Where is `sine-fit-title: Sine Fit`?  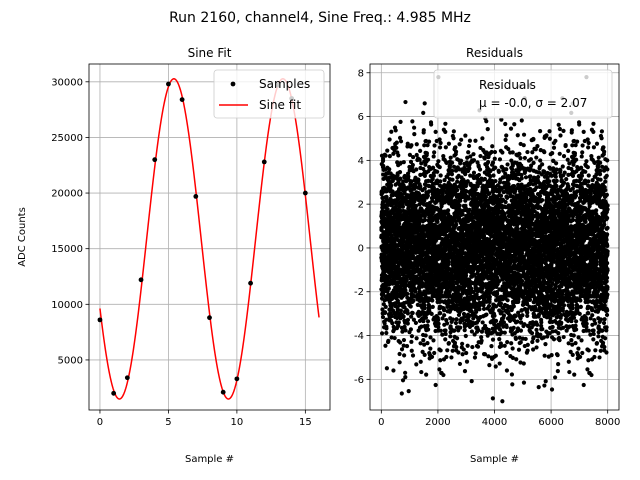
sine-fit-title: Sine Fit is located at coordinates (210, 53).